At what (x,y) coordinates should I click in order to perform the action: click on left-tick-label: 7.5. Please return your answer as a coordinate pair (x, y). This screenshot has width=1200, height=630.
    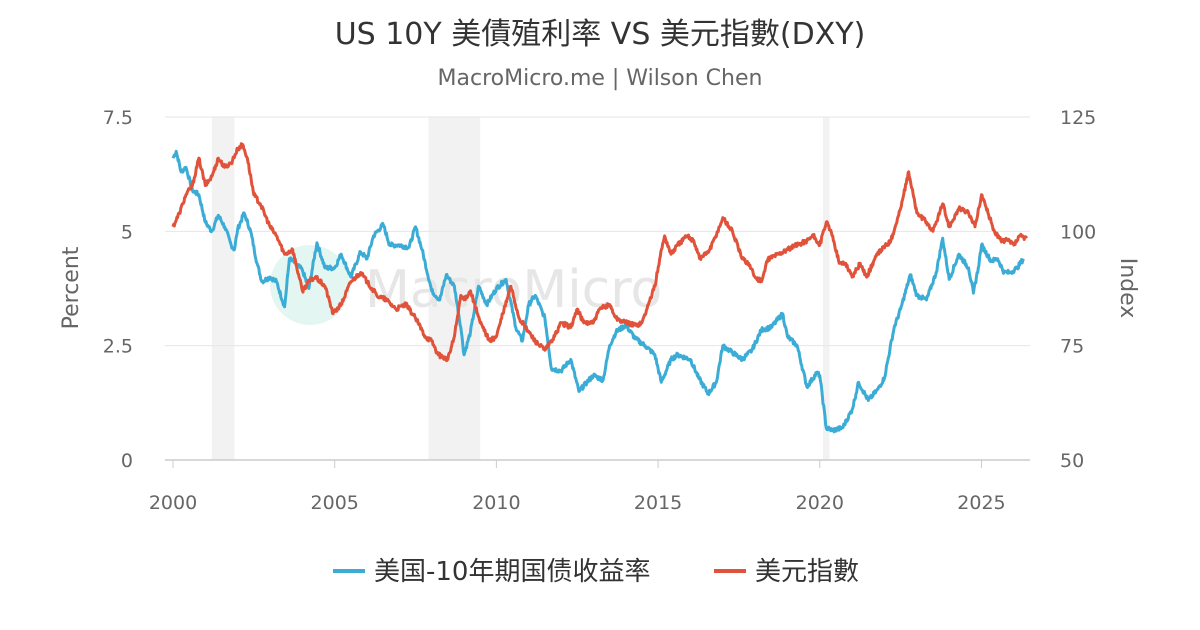
    Looking at the image, I should click on (118, 118).